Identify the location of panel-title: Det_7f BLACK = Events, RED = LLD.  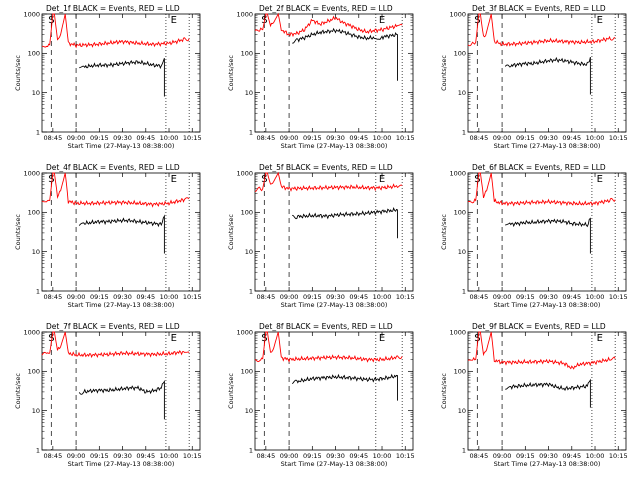
(113, 326).